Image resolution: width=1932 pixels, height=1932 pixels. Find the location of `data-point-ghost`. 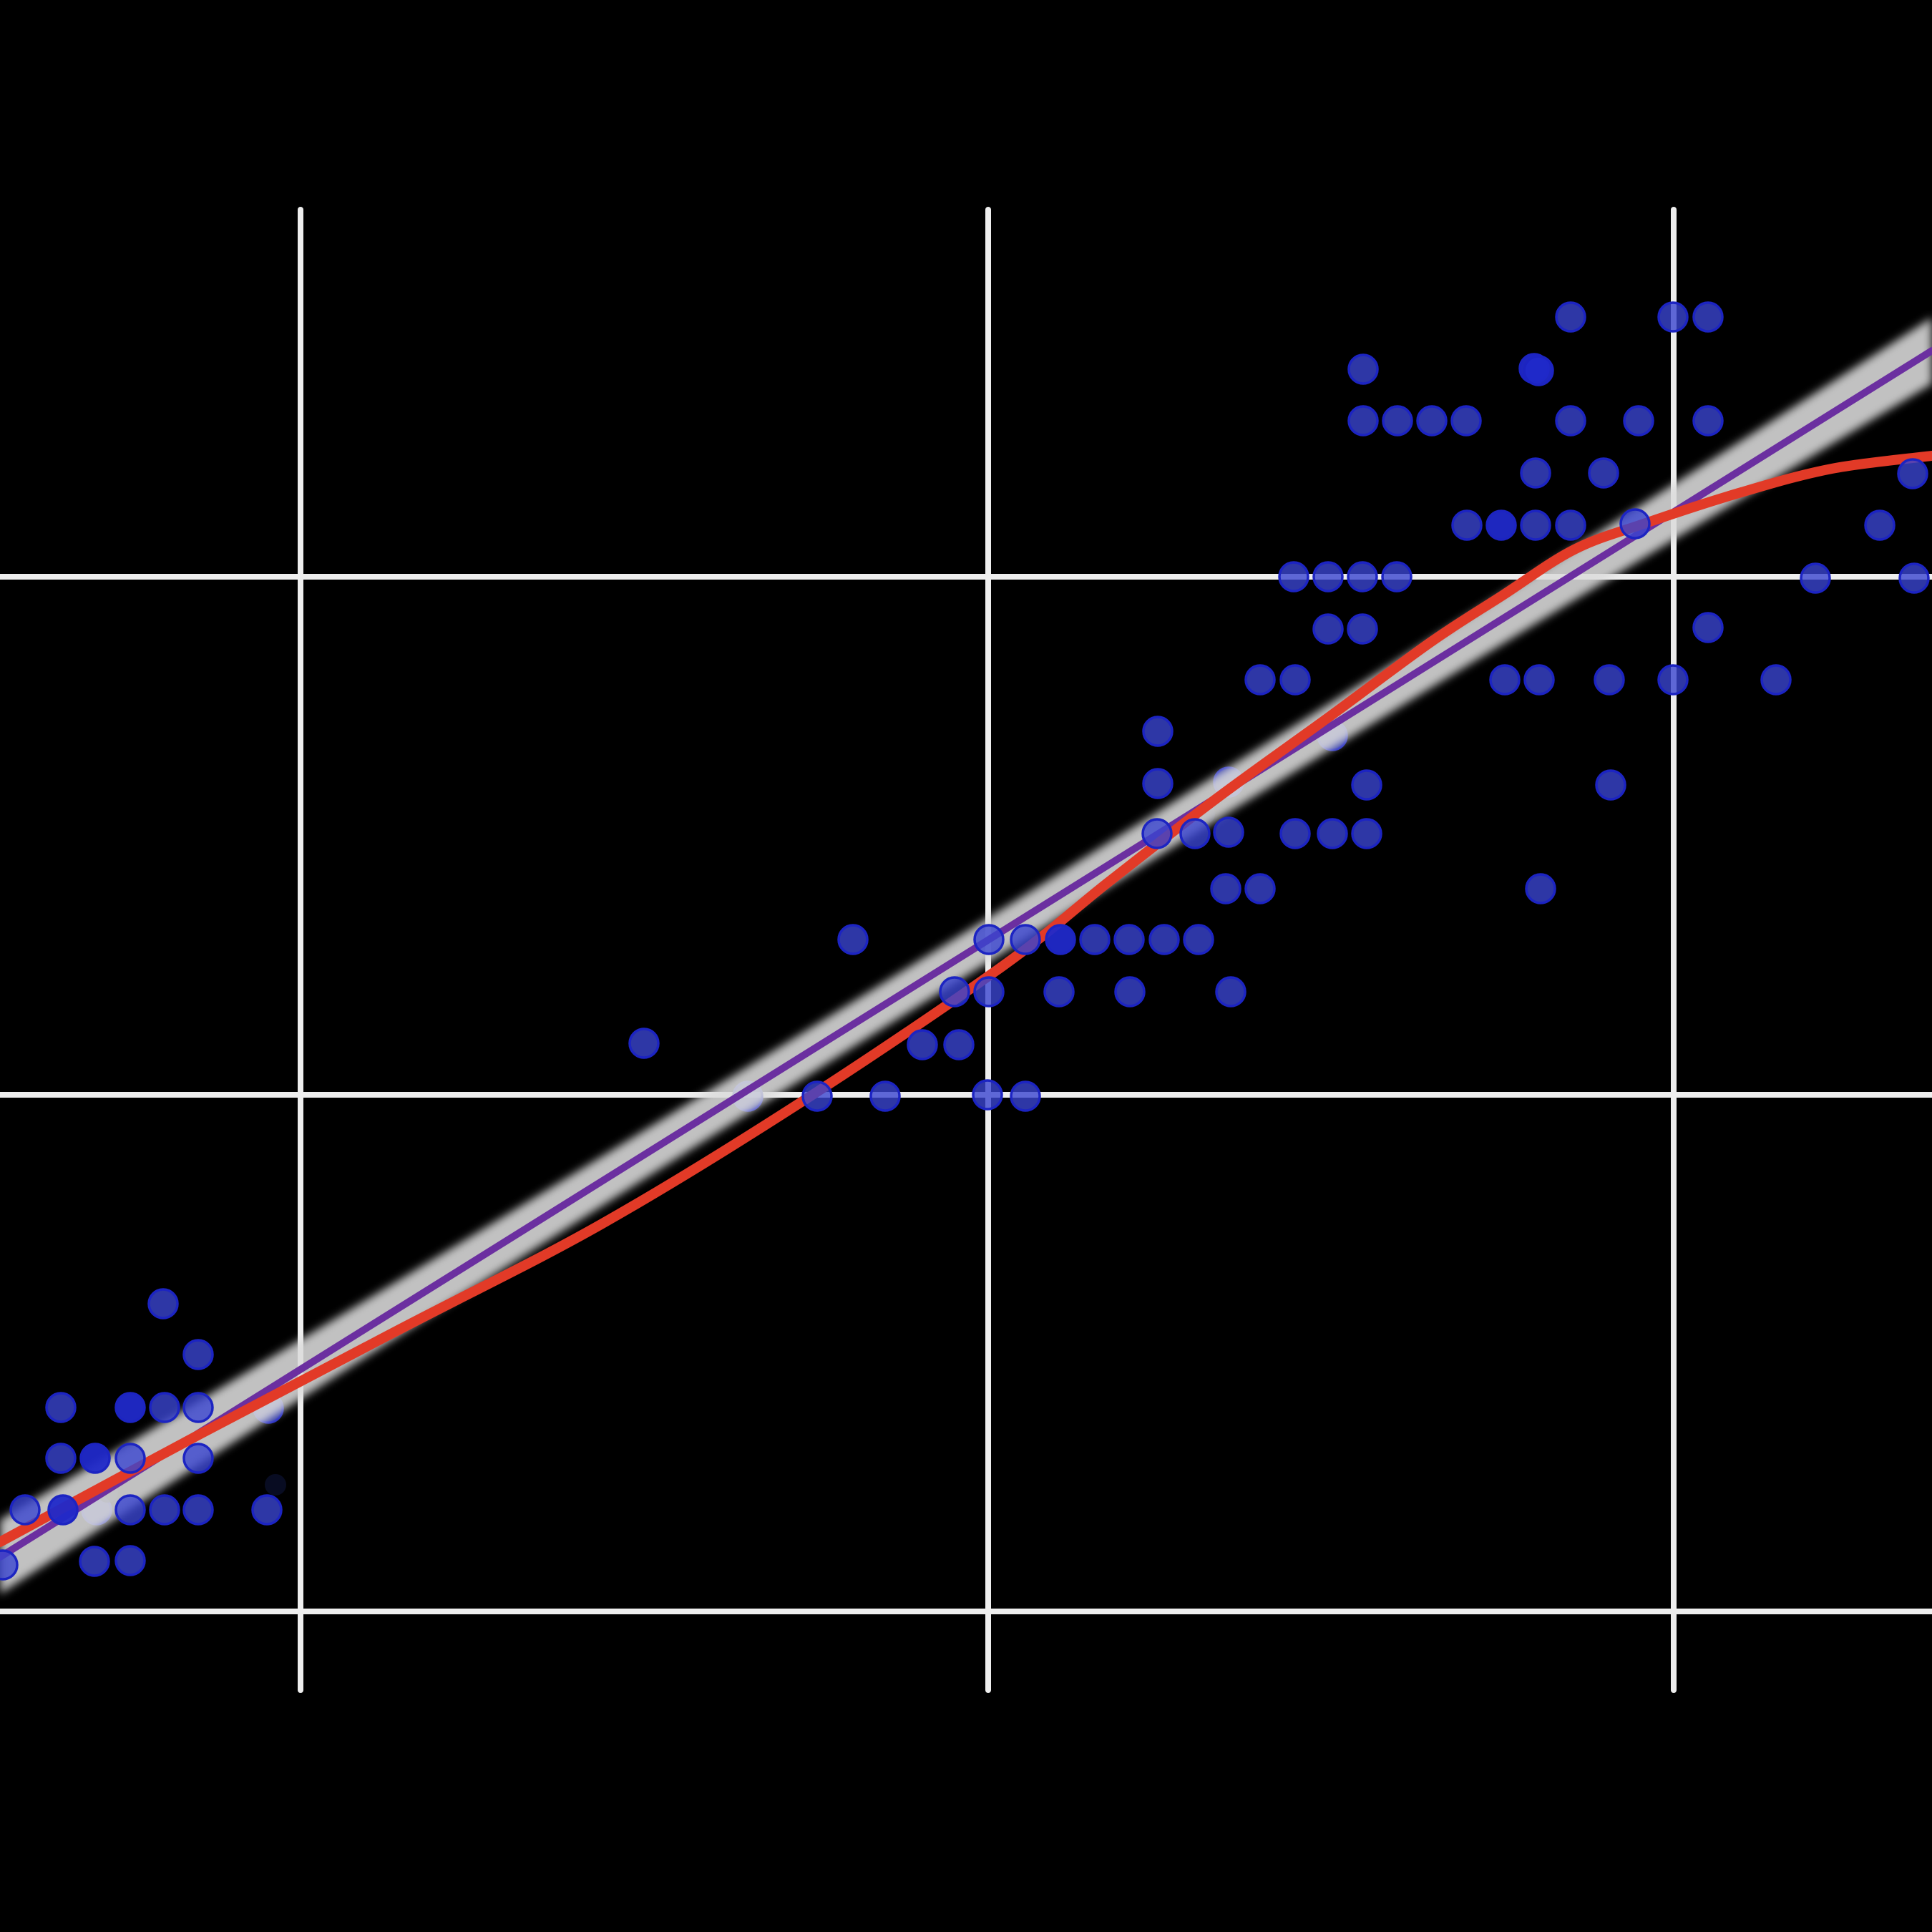

data-point-ghost is located at coordinates (275, 1485).